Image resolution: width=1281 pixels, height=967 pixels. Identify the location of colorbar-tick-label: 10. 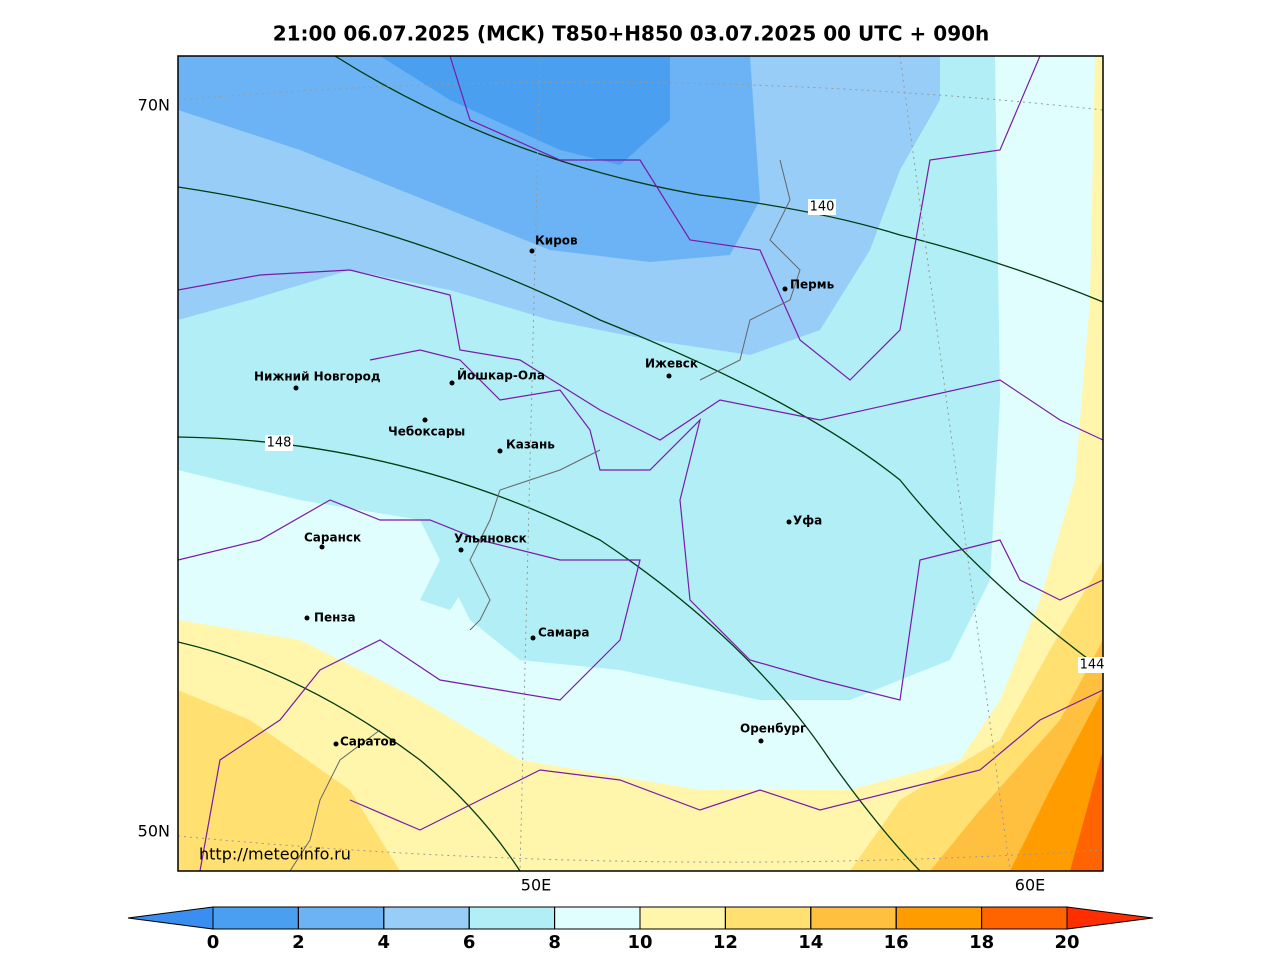
(639, 942).